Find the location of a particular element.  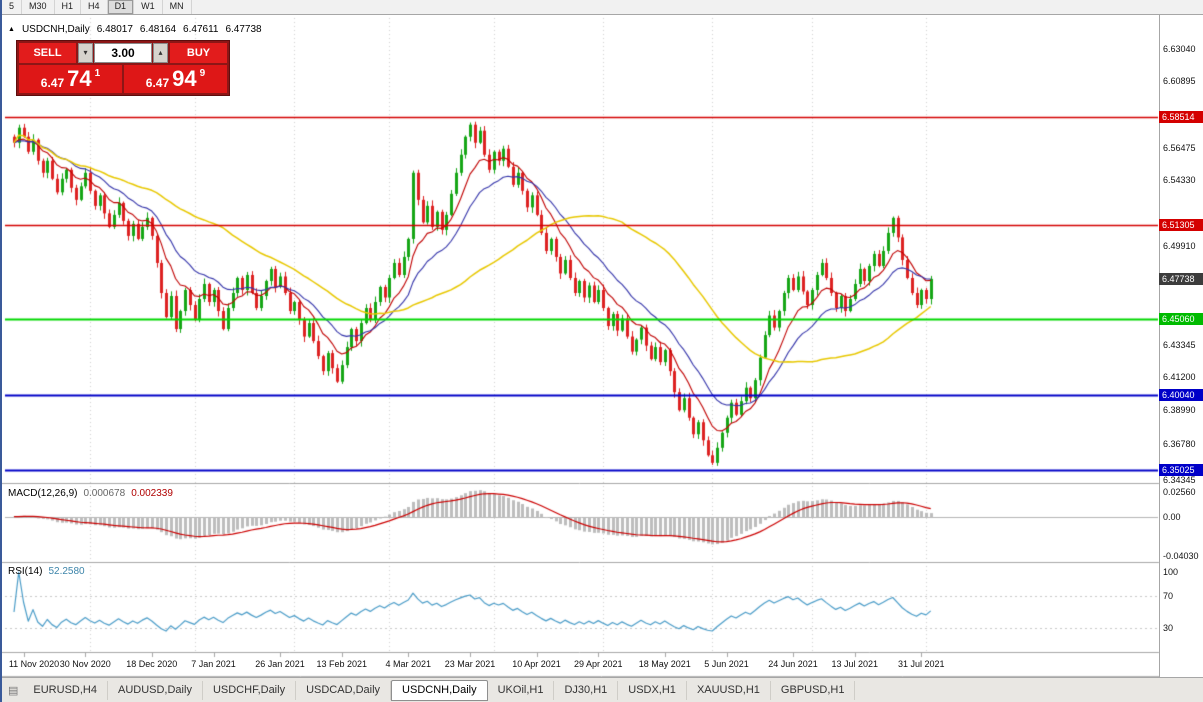

chart-tab-xauusd-h1: XAUUSD,H1 is located at coordinates (729, 690).